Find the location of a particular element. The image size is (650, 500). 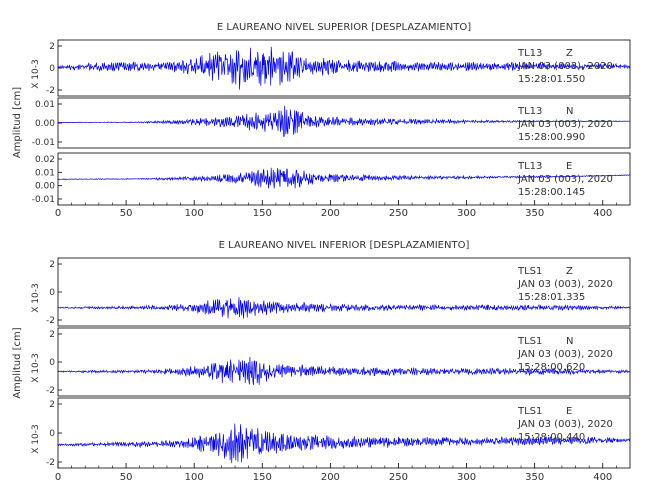

y-tick-label: 0.02 is located at coordinates (45, 160).